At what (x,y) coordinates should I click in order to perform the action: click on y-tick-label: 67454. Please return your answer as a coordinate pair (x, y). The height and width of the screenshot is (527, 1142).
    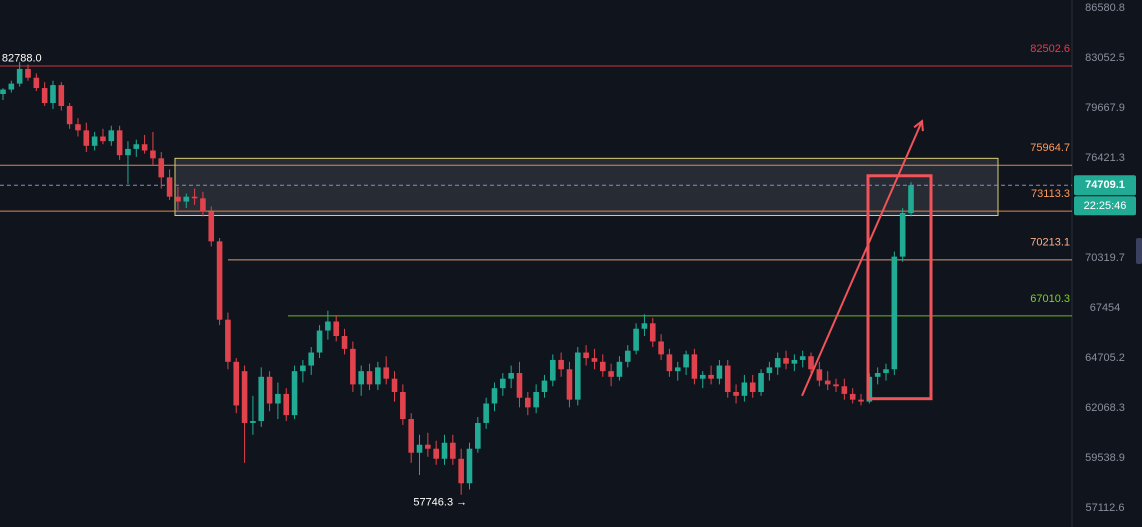
    Looking at the image, I should click on (1105, 308).